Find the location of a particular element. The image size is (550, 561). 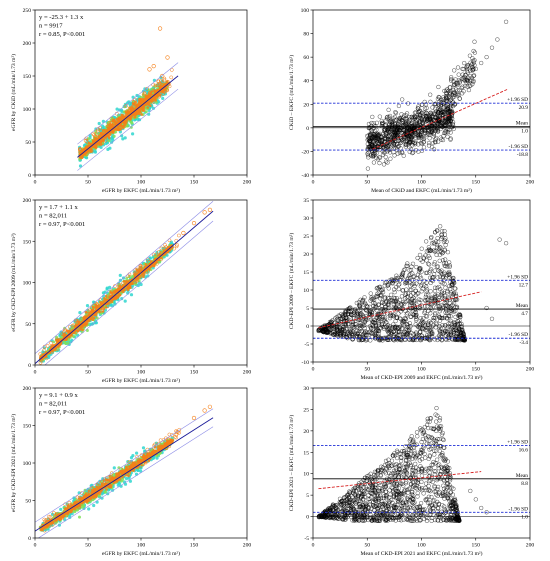

confidence-band-line is located at coordinates (128, 129).